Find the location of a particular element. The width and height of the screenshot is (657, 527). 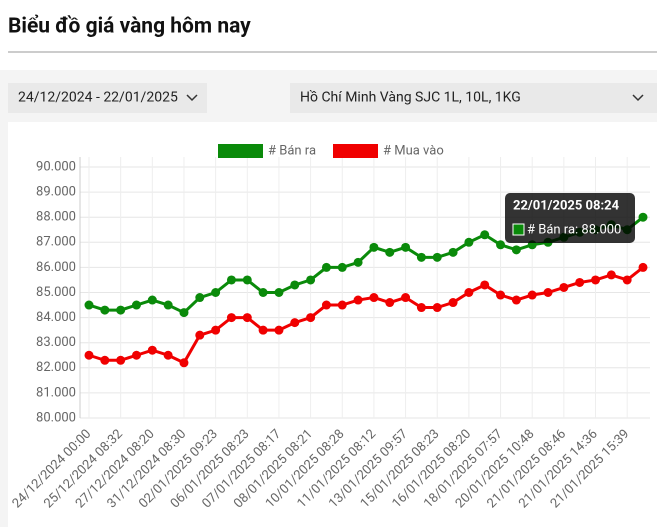

y-tick-label: 83.000 is located at coordinates (56, 342).